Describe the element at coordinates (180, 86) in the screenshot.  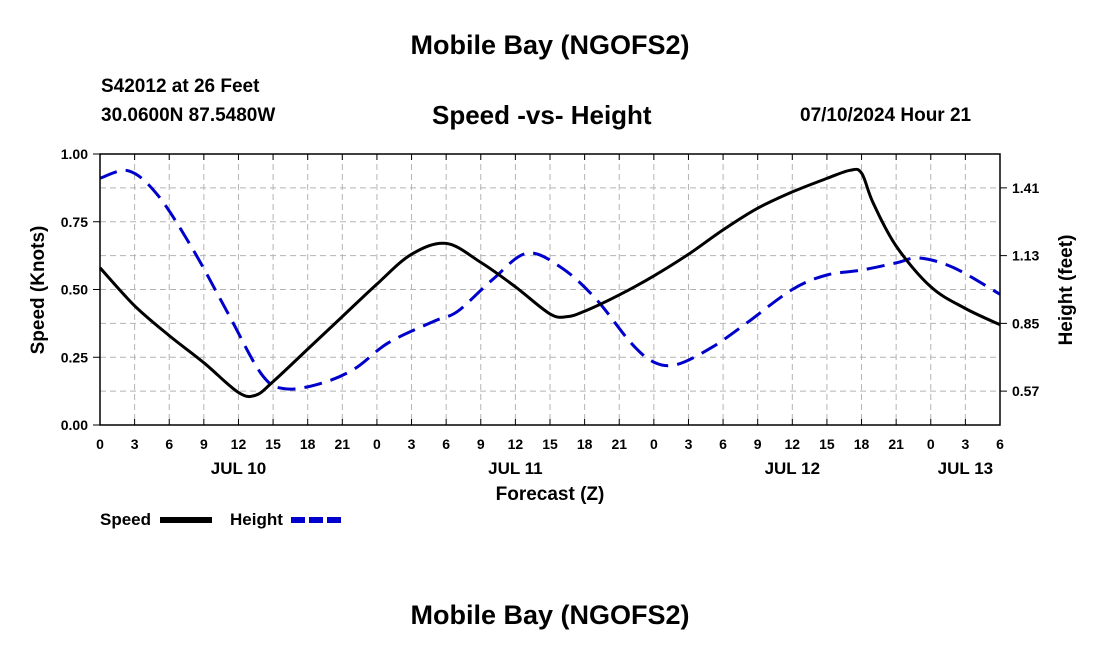
I see `station-label: S42012 at 26 Feet` at that location.